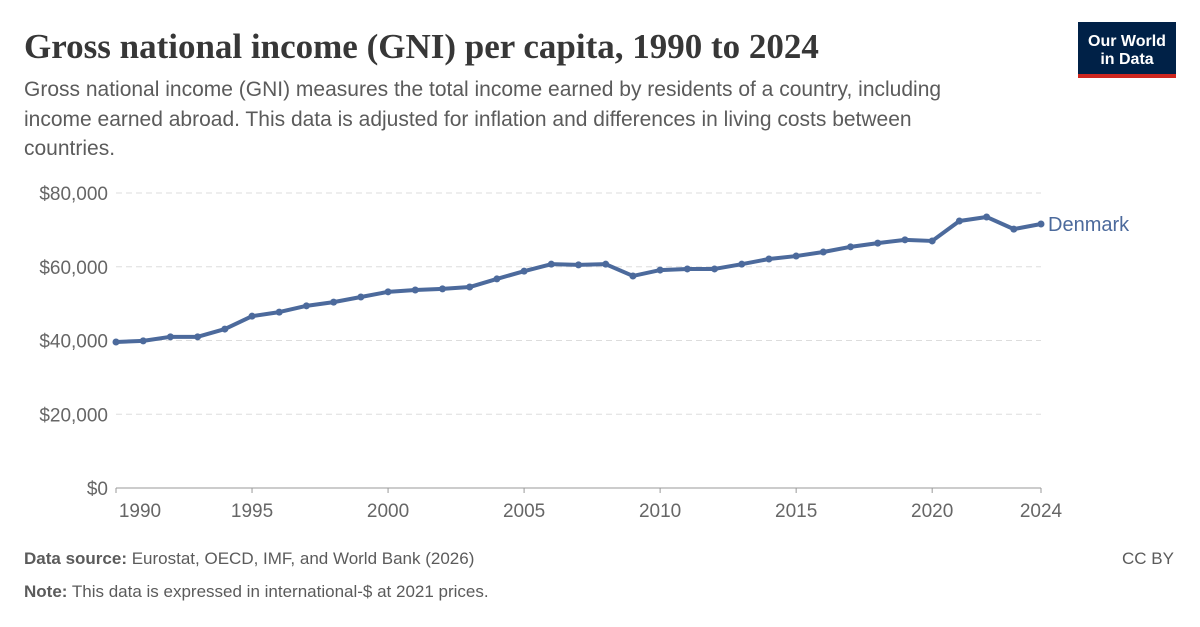  What do you see at coordinates (73, 194) in the screenshot?
I see `y-tick-label: $80,000` at bounding box center [73, 194].